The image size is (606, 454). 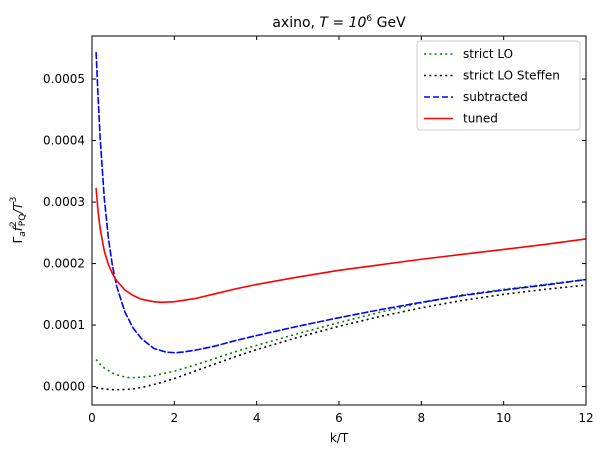 What do you see at coordinates (64, 325) in the screenshot?
I see `y-tick-label: 0.0001` at bounding box center [64, 325].